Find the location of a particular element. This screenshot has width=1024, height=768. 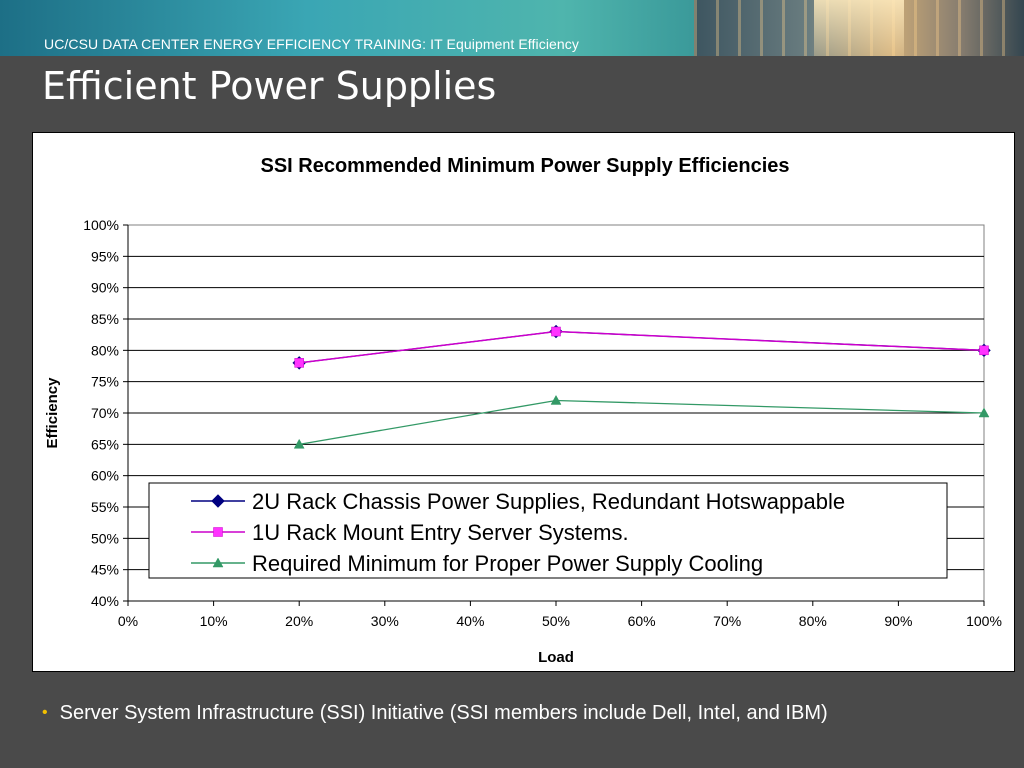

x-tick-label: 100% is located at coordinates (984, 621).